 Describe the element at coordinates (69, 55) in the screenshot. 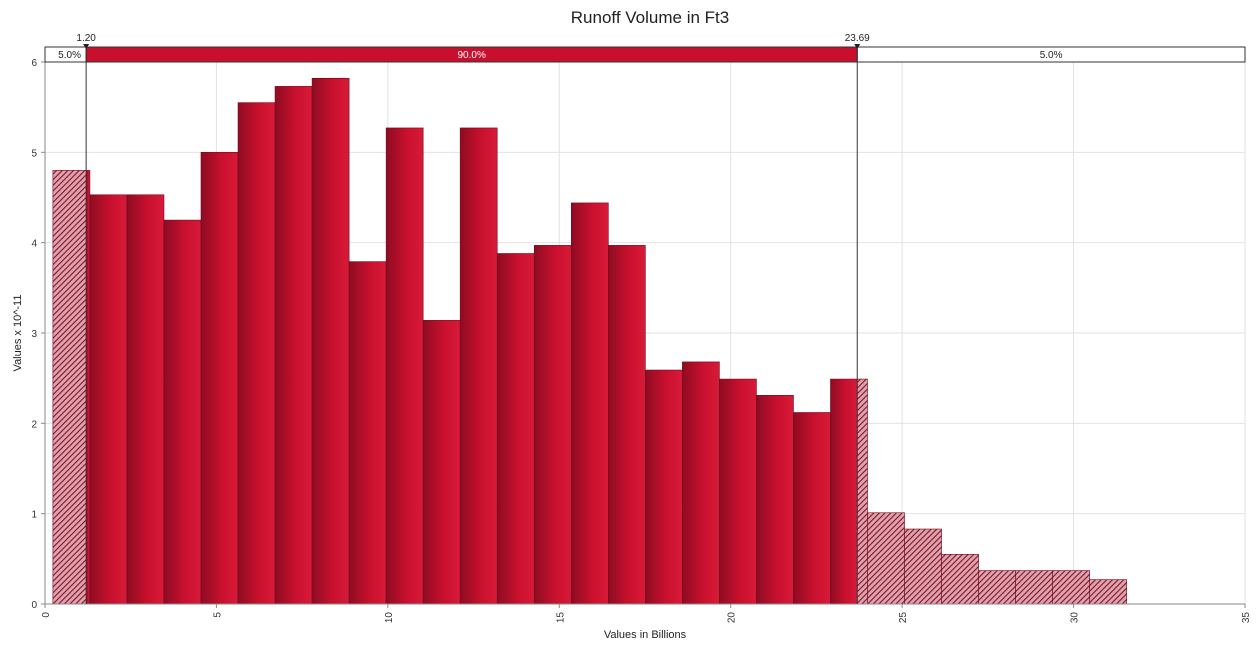

I see `delimiter-left-percent: 5.0%` at that location.